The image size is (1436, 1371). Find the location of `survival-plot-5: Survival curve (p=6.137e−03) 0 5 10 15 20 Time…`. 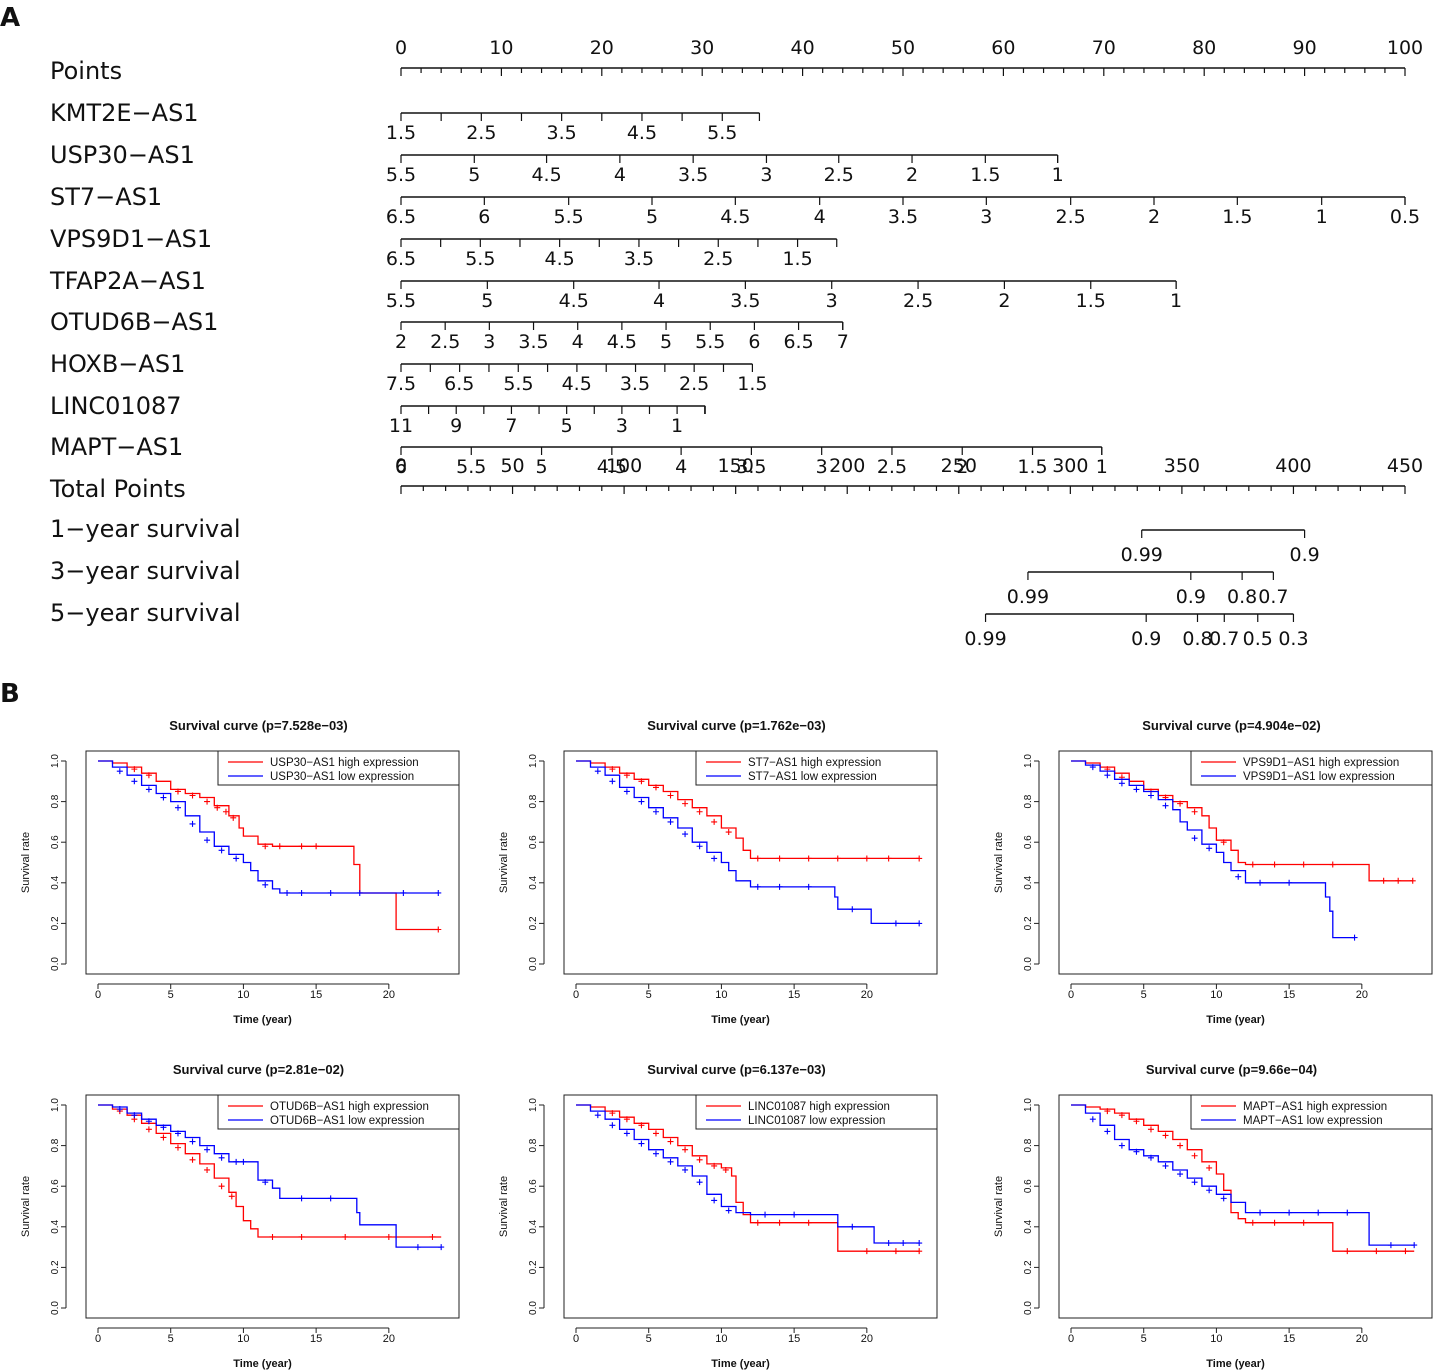

survival-plot-5: Survival curve (p=6.137e−03) 0 5 10 15 20 Time… is located at coordinates (718, 1216).